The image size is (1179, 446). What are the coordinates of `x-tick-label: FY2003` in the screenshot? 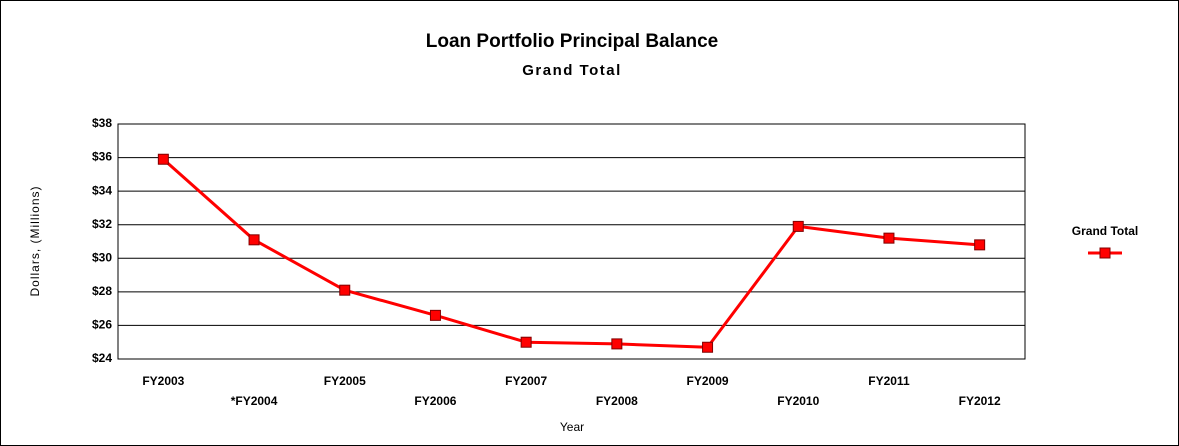 It's located at (163, 381).